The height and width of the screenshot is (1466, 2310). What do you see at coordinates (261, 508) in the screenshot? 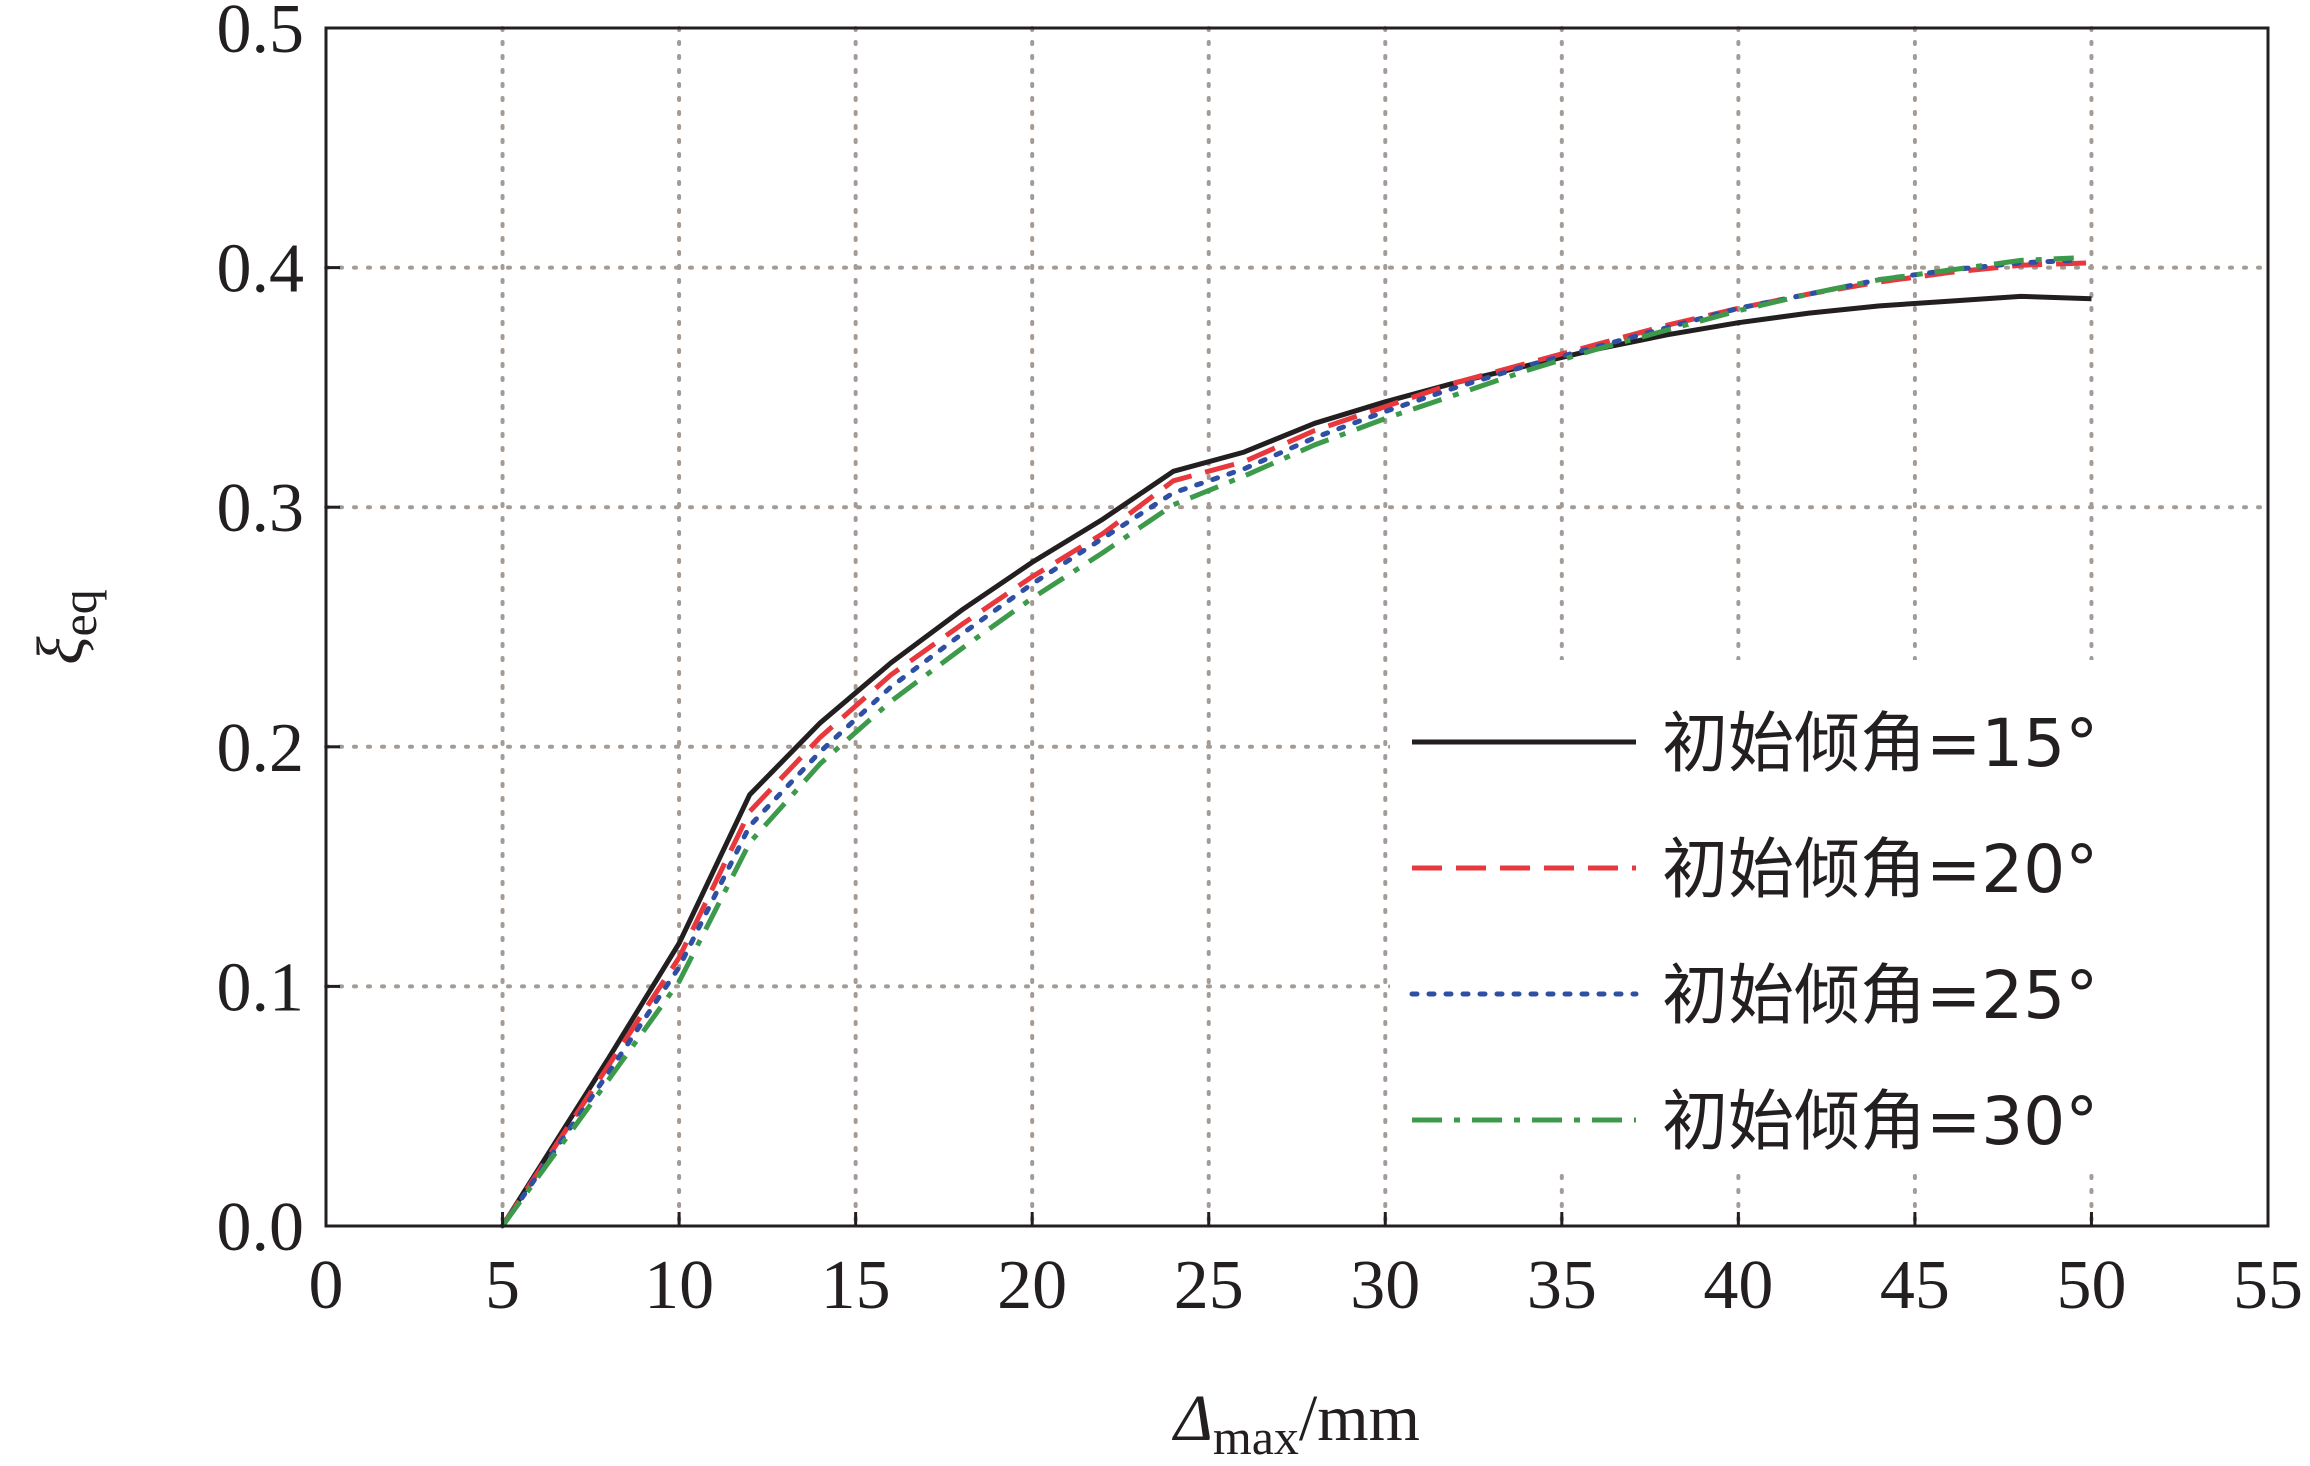
I see `y-tick-label: 0.3` at bounding box center [261, 508].